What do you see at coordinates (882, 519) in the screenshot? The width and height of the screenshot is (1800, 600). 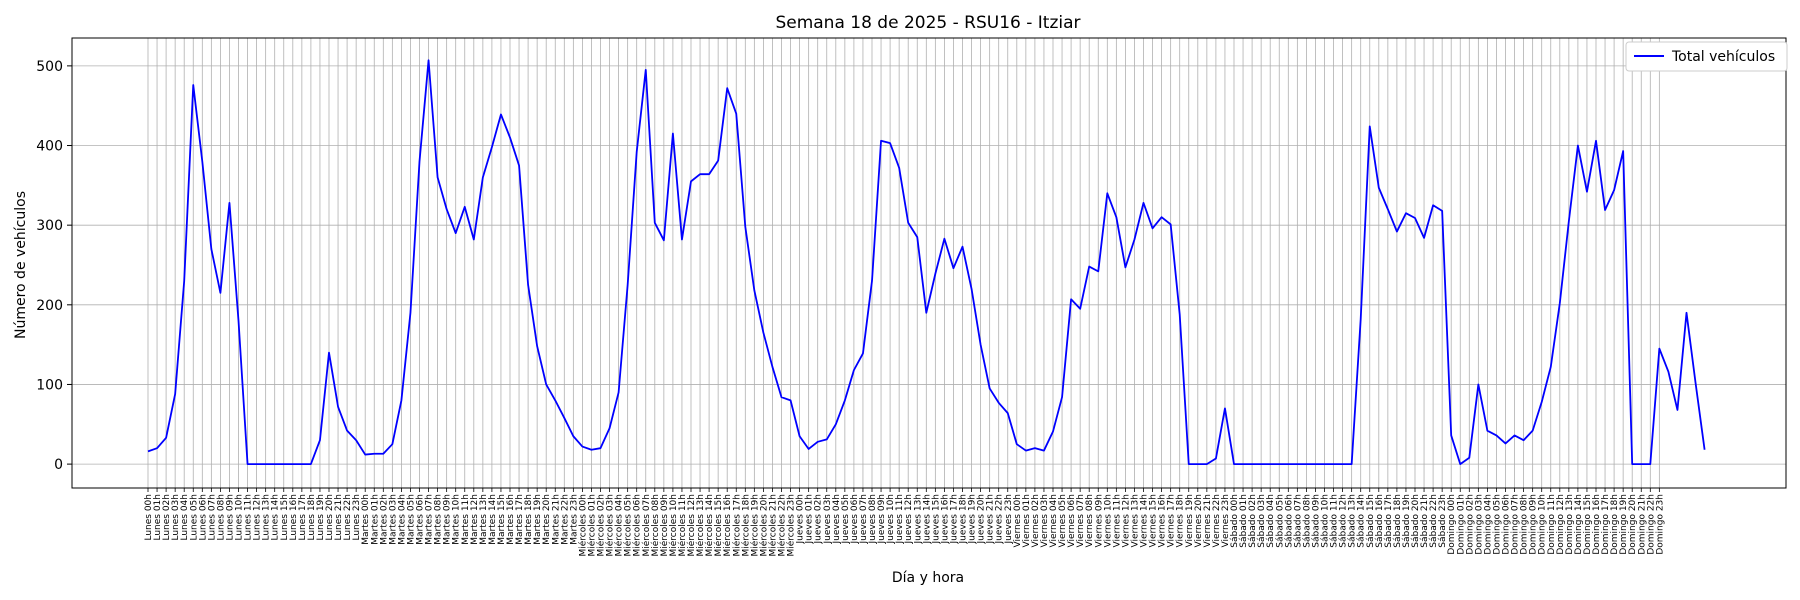 I see `x-tick-label: Jueves 09h` at bounding box center [882, 519].